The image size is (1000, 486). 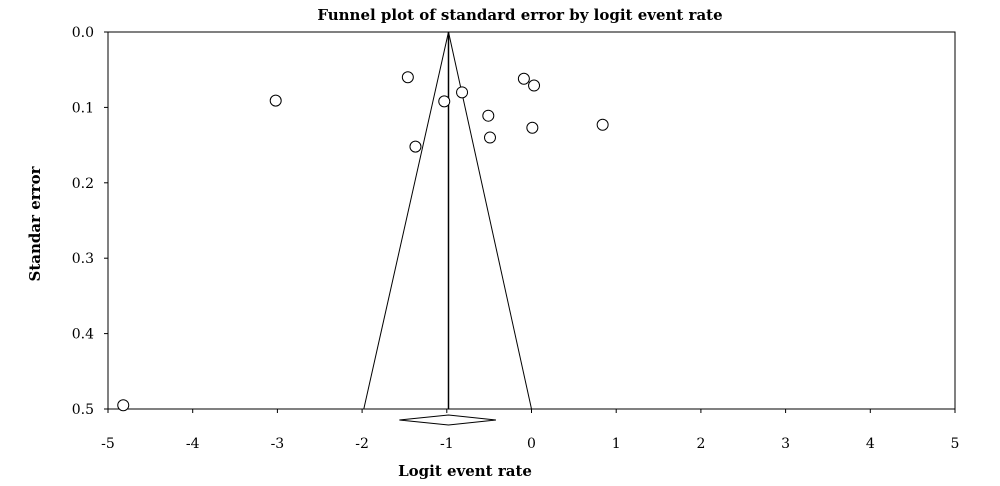 What do you see at coordinates (616, 444) in the screenshot?
I see `x-tick-label: 1` at bounding box center [616, 444].